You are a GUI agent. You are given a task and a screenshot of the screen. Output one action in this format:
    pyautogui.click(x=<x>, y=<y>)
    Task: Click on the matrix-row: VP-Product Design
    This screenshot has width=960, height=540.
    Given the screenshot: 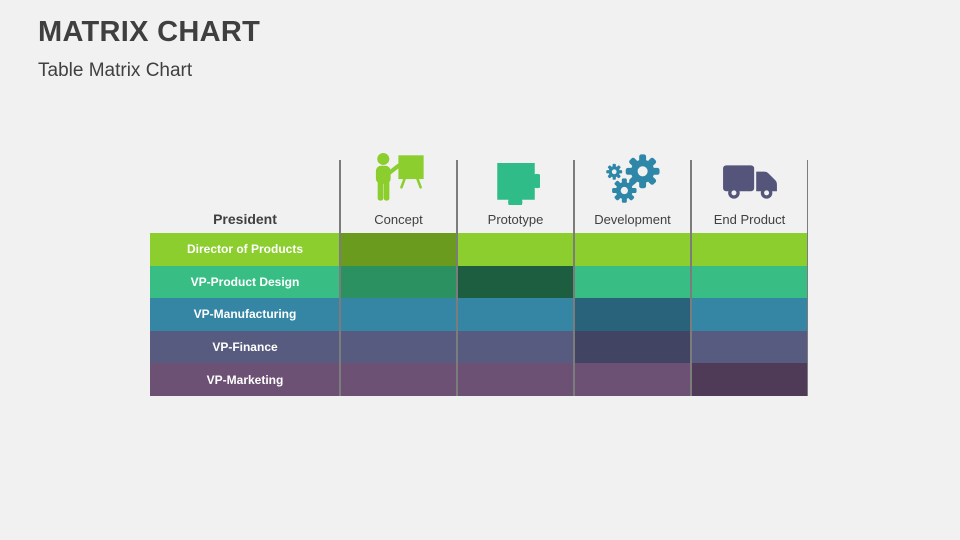 What is the action you would take?
    pyautogui.click(x=479, y=282)
    